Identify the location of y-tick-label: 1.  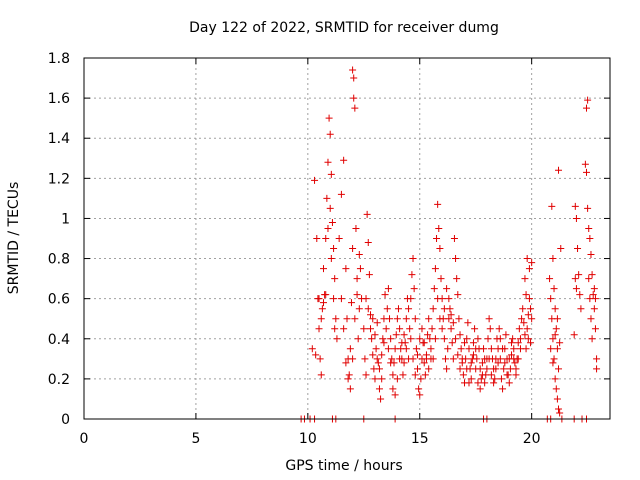
(65, 219).